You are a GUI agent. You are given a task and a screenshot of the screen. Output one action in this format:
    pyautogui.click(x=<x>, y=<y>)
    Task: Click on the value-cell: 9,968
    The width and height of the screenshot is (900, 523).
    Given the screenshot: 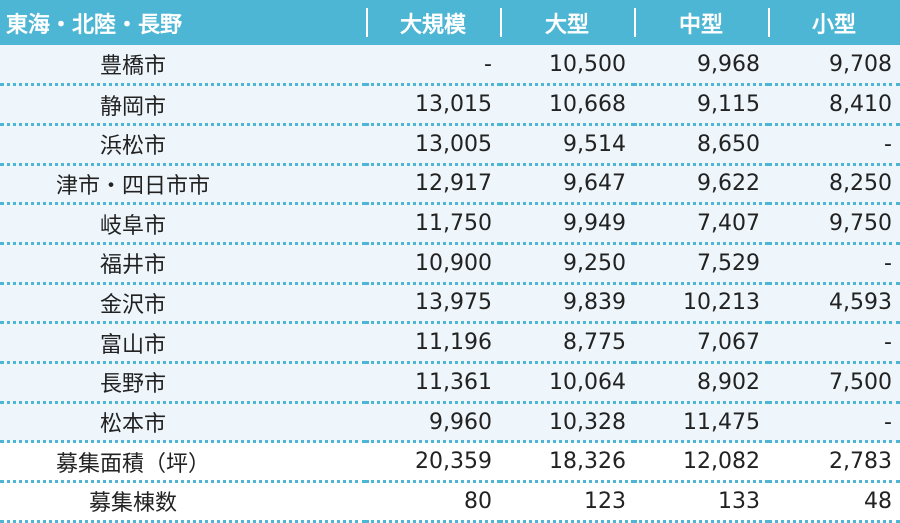 What is the action you would take?
    pyautogui.click(x=701, y=66)
    